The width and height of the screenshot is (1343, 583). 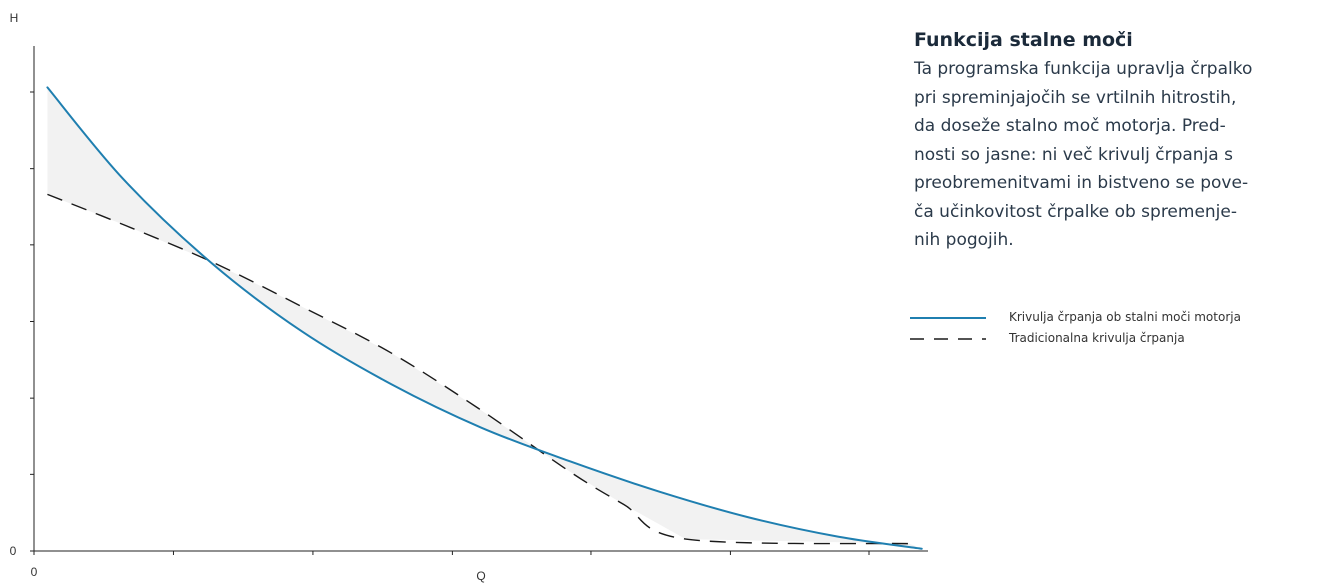 I want to click on legend-item-constant-power: Krivulja črpanja ob stalni moči motorja, so click(x=1125, y=318).